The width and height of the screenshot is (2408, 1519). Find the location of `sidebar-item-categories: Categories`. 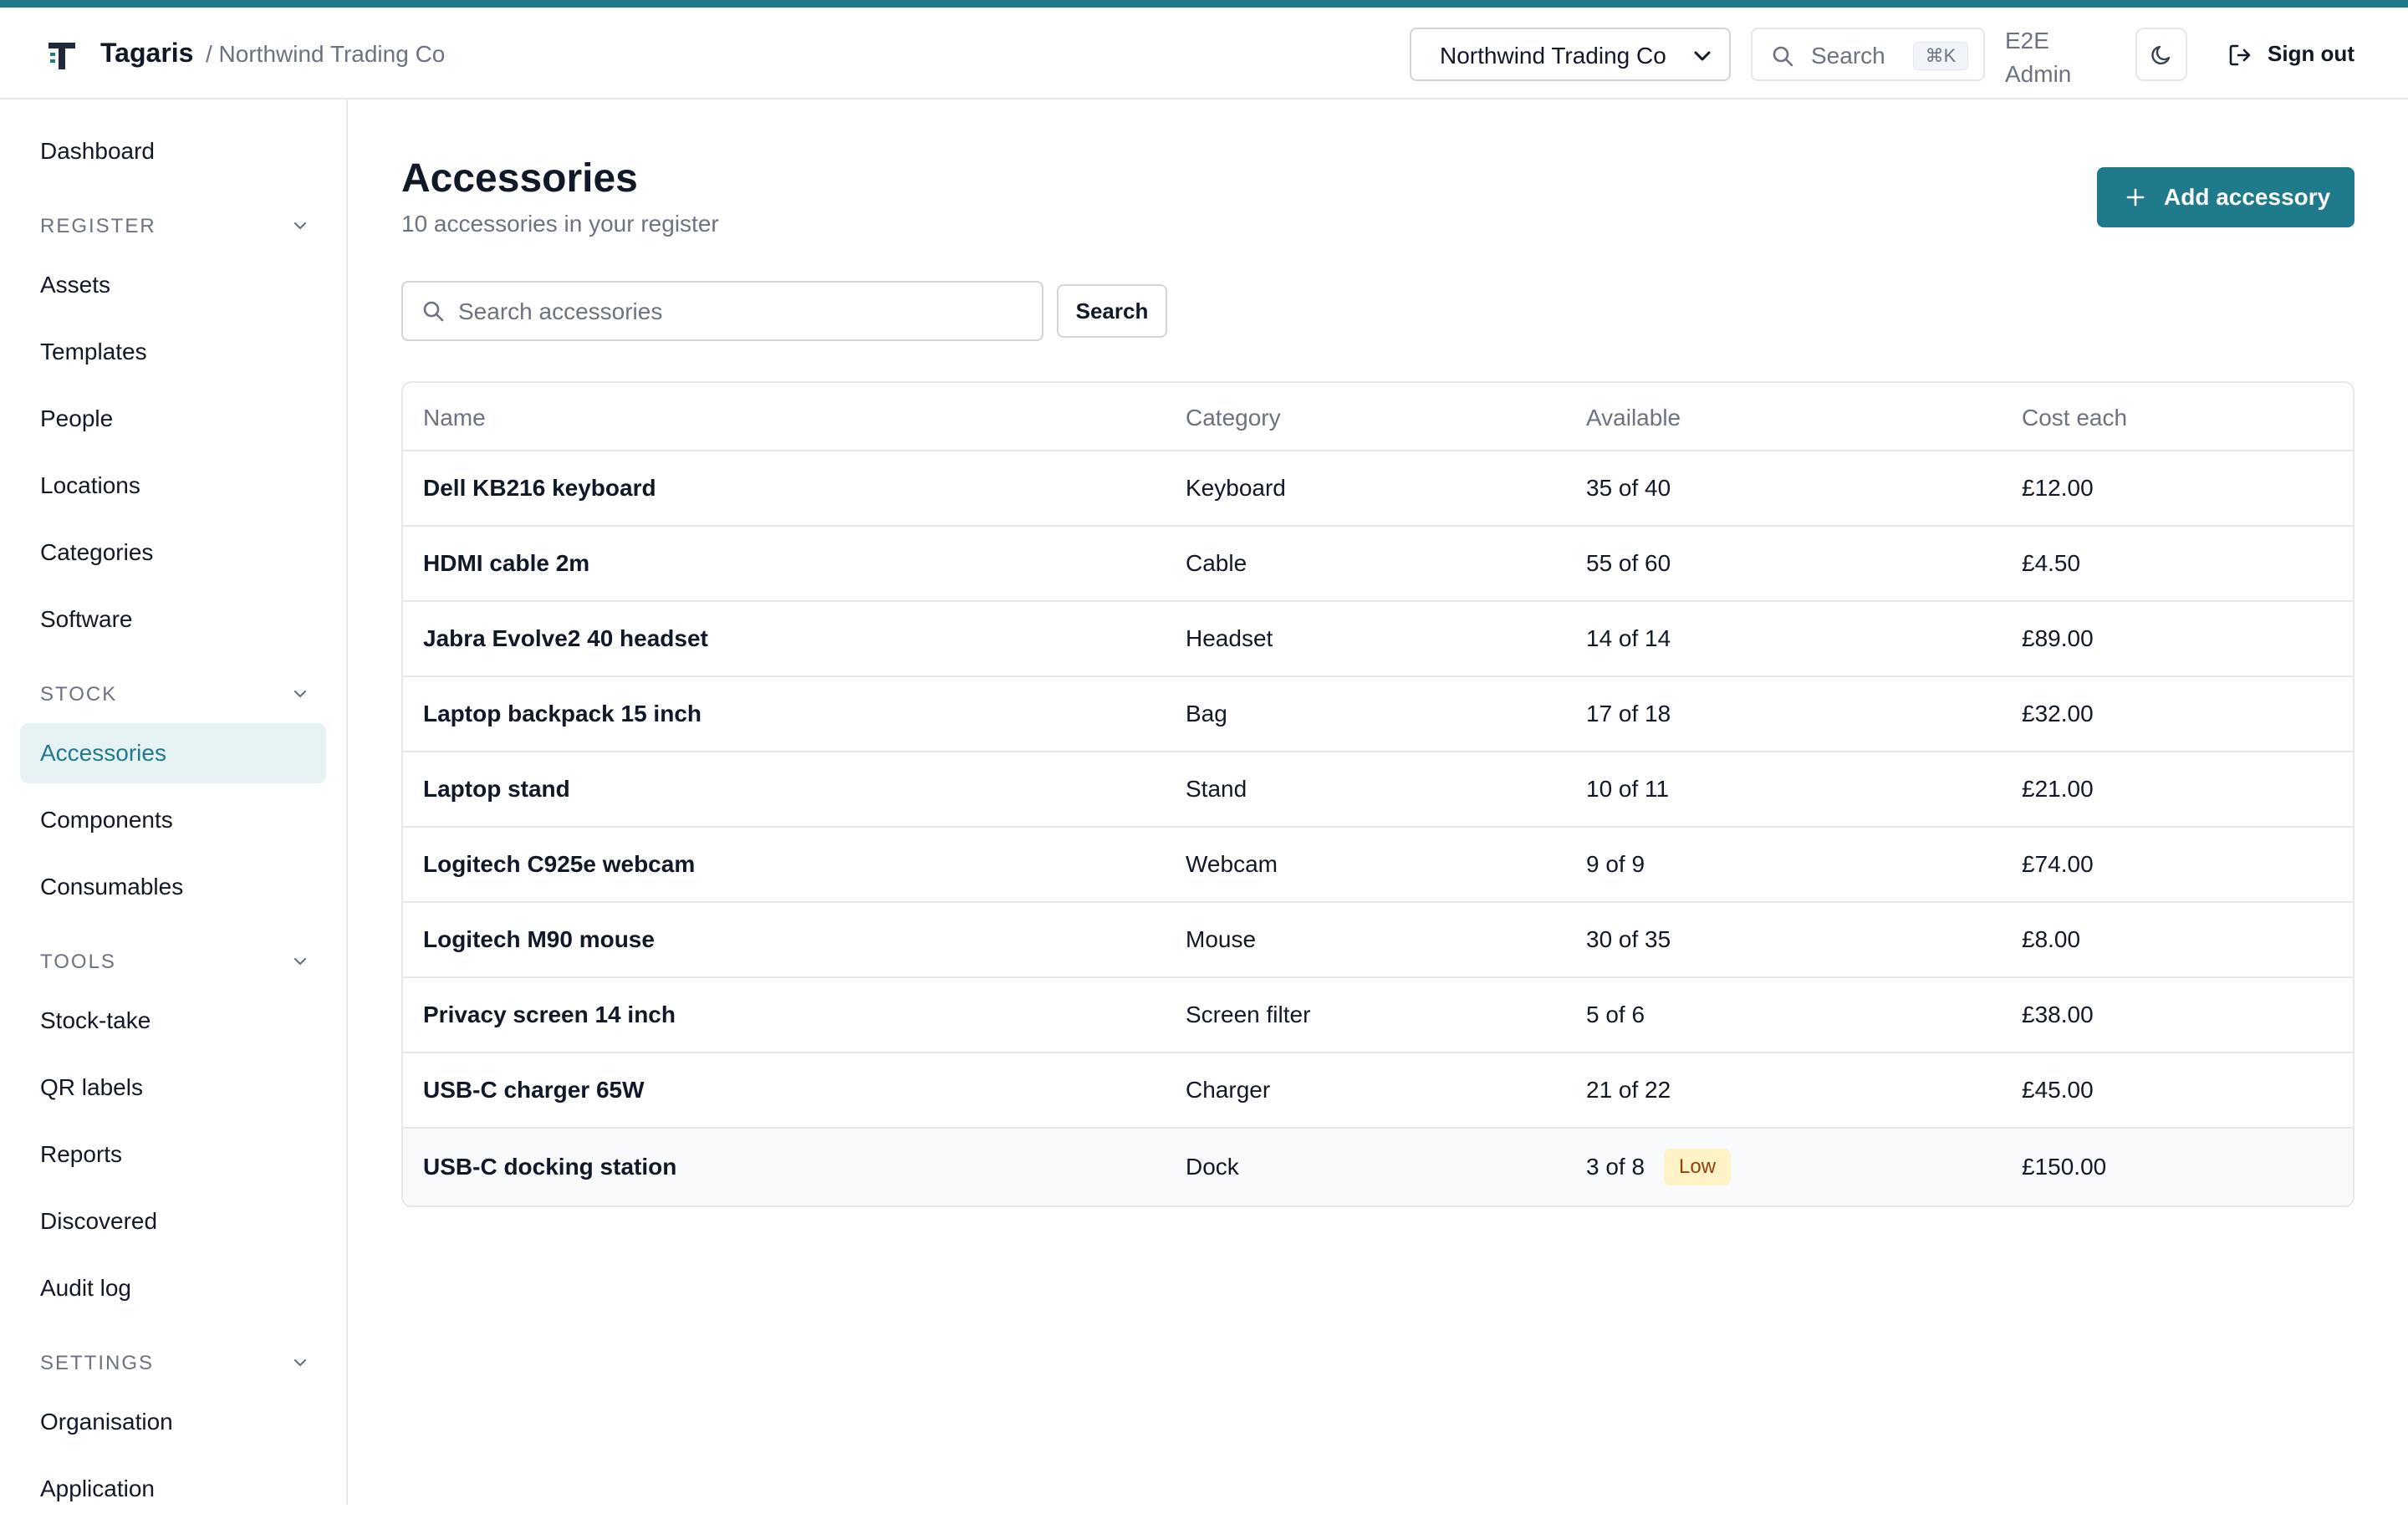

sidebar-item-categories: Categories is located at coordinates (97, 552).